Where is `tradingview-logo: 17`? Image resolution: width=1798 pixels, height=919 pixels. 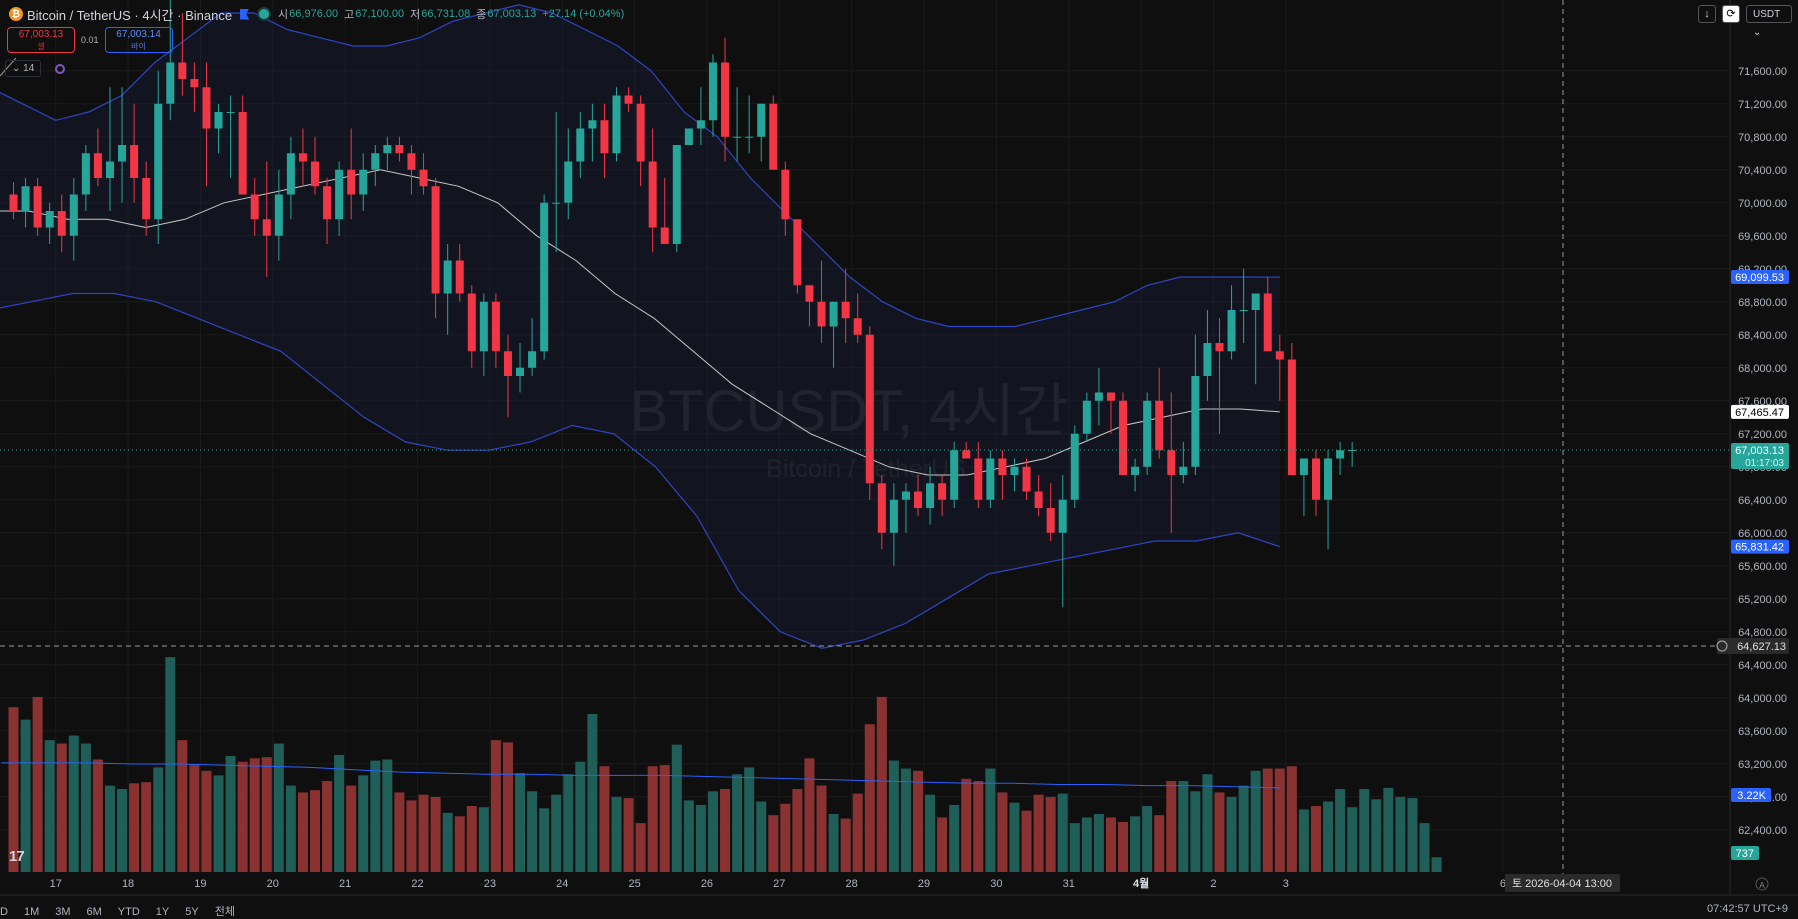
tradingview-logo: 17 is located at coordinates (17, 856).